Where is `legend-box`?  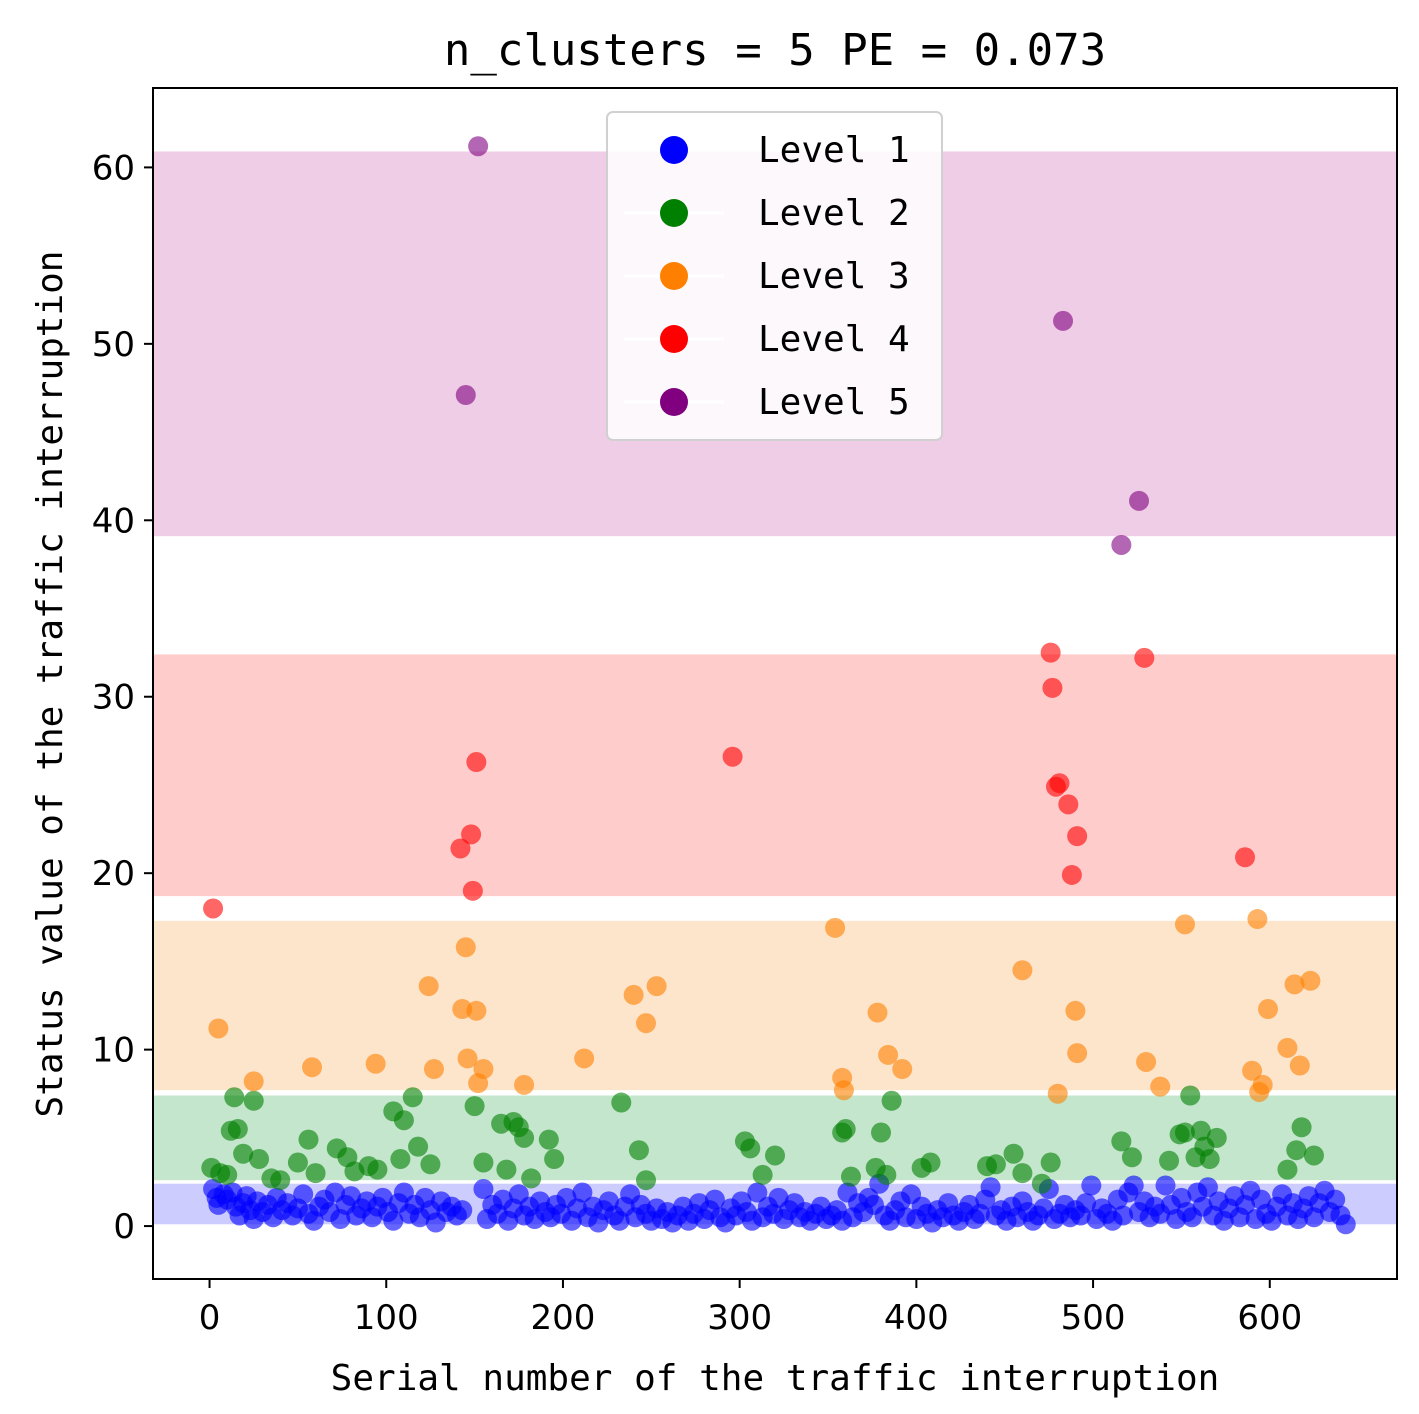
legend-box is located at coordinates (774, 276).